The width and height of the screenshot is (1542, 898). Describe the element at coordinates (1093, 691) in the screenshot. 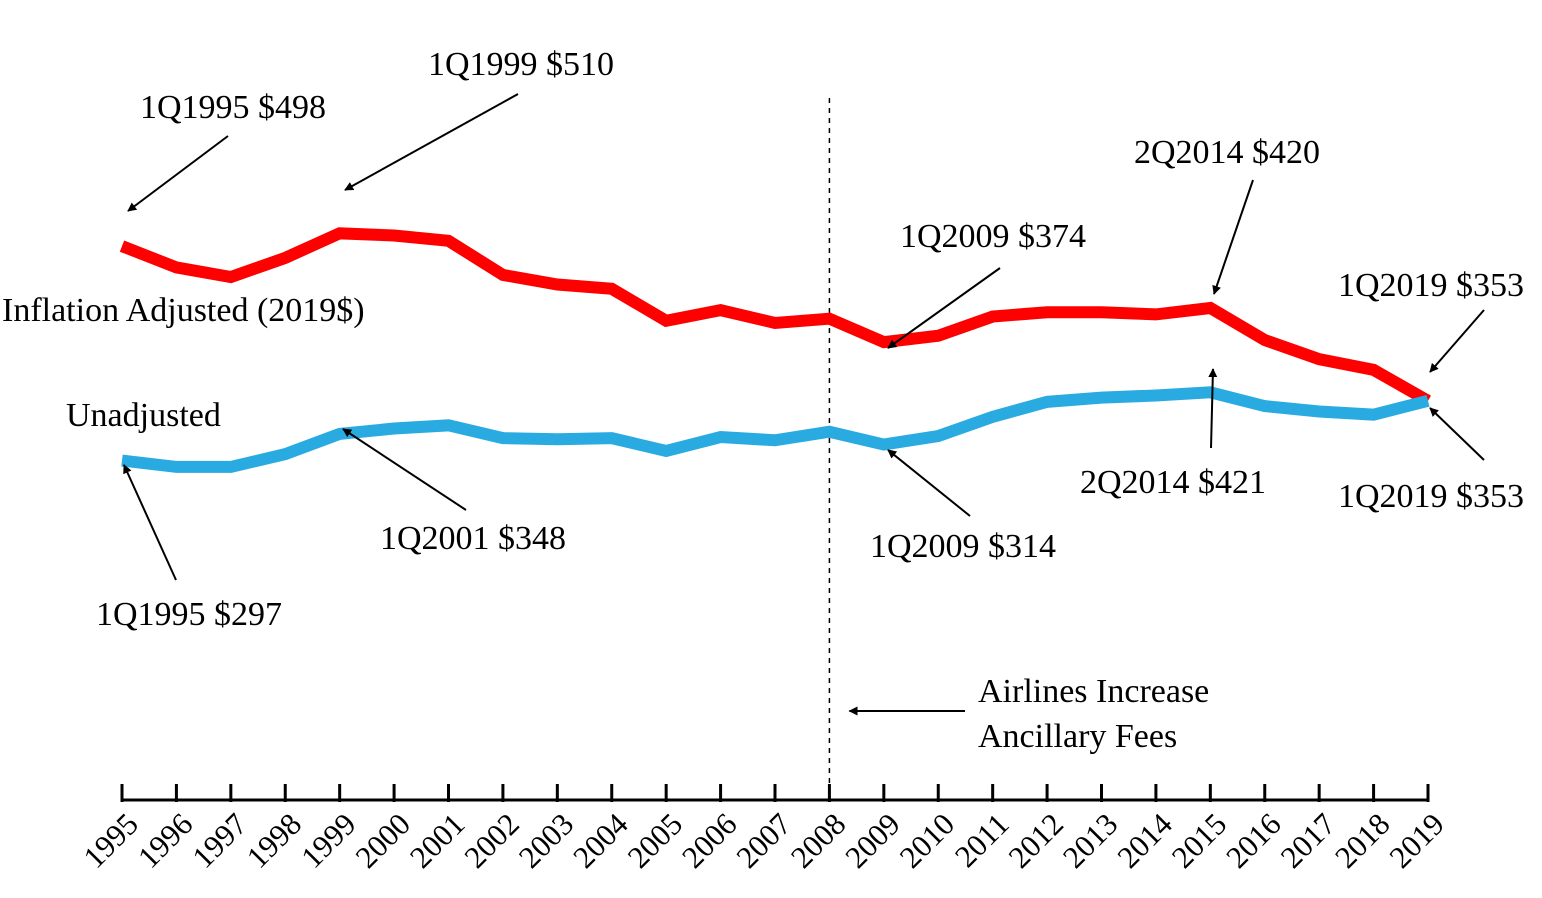

I see `event-label-line-1: Airlines Increase` at that location.